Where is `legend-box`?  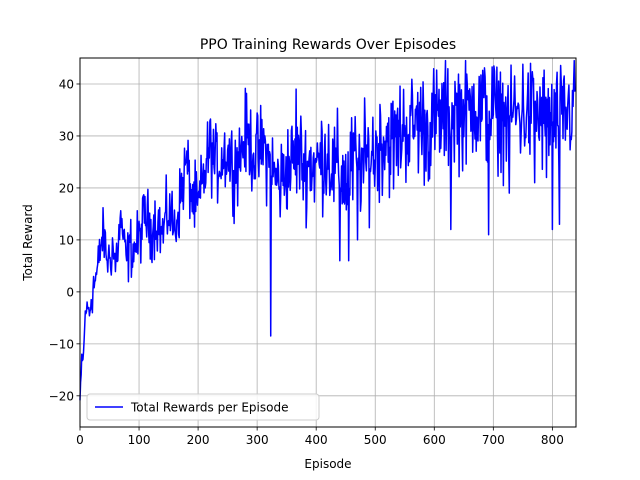
legend-box is located at coordinates (203, 407).